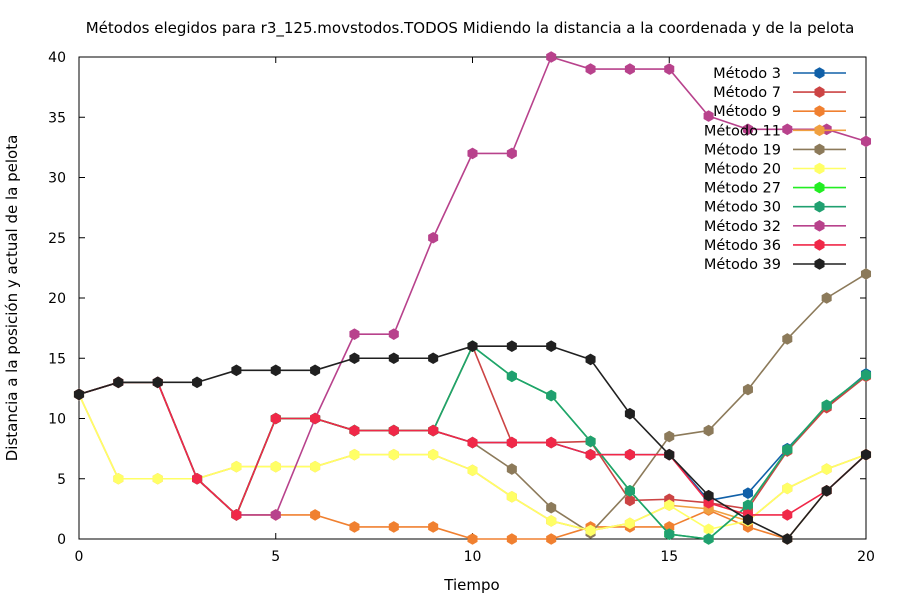 Image resolution: width=900 pixels, height=600 pixels. Describe the element at coordinates (57, 179) in the screenshot. I see `y-tick-label: 30` at that location.